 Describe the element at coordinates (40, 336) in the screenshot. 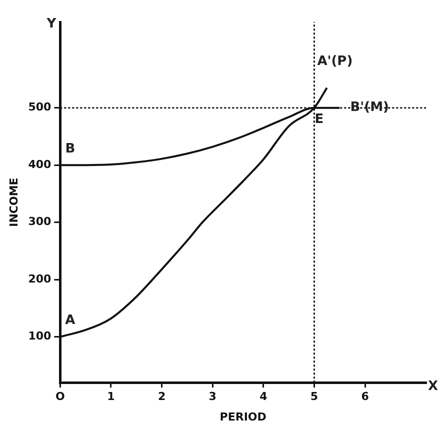

I see `y-tick-label: 100` at that location.